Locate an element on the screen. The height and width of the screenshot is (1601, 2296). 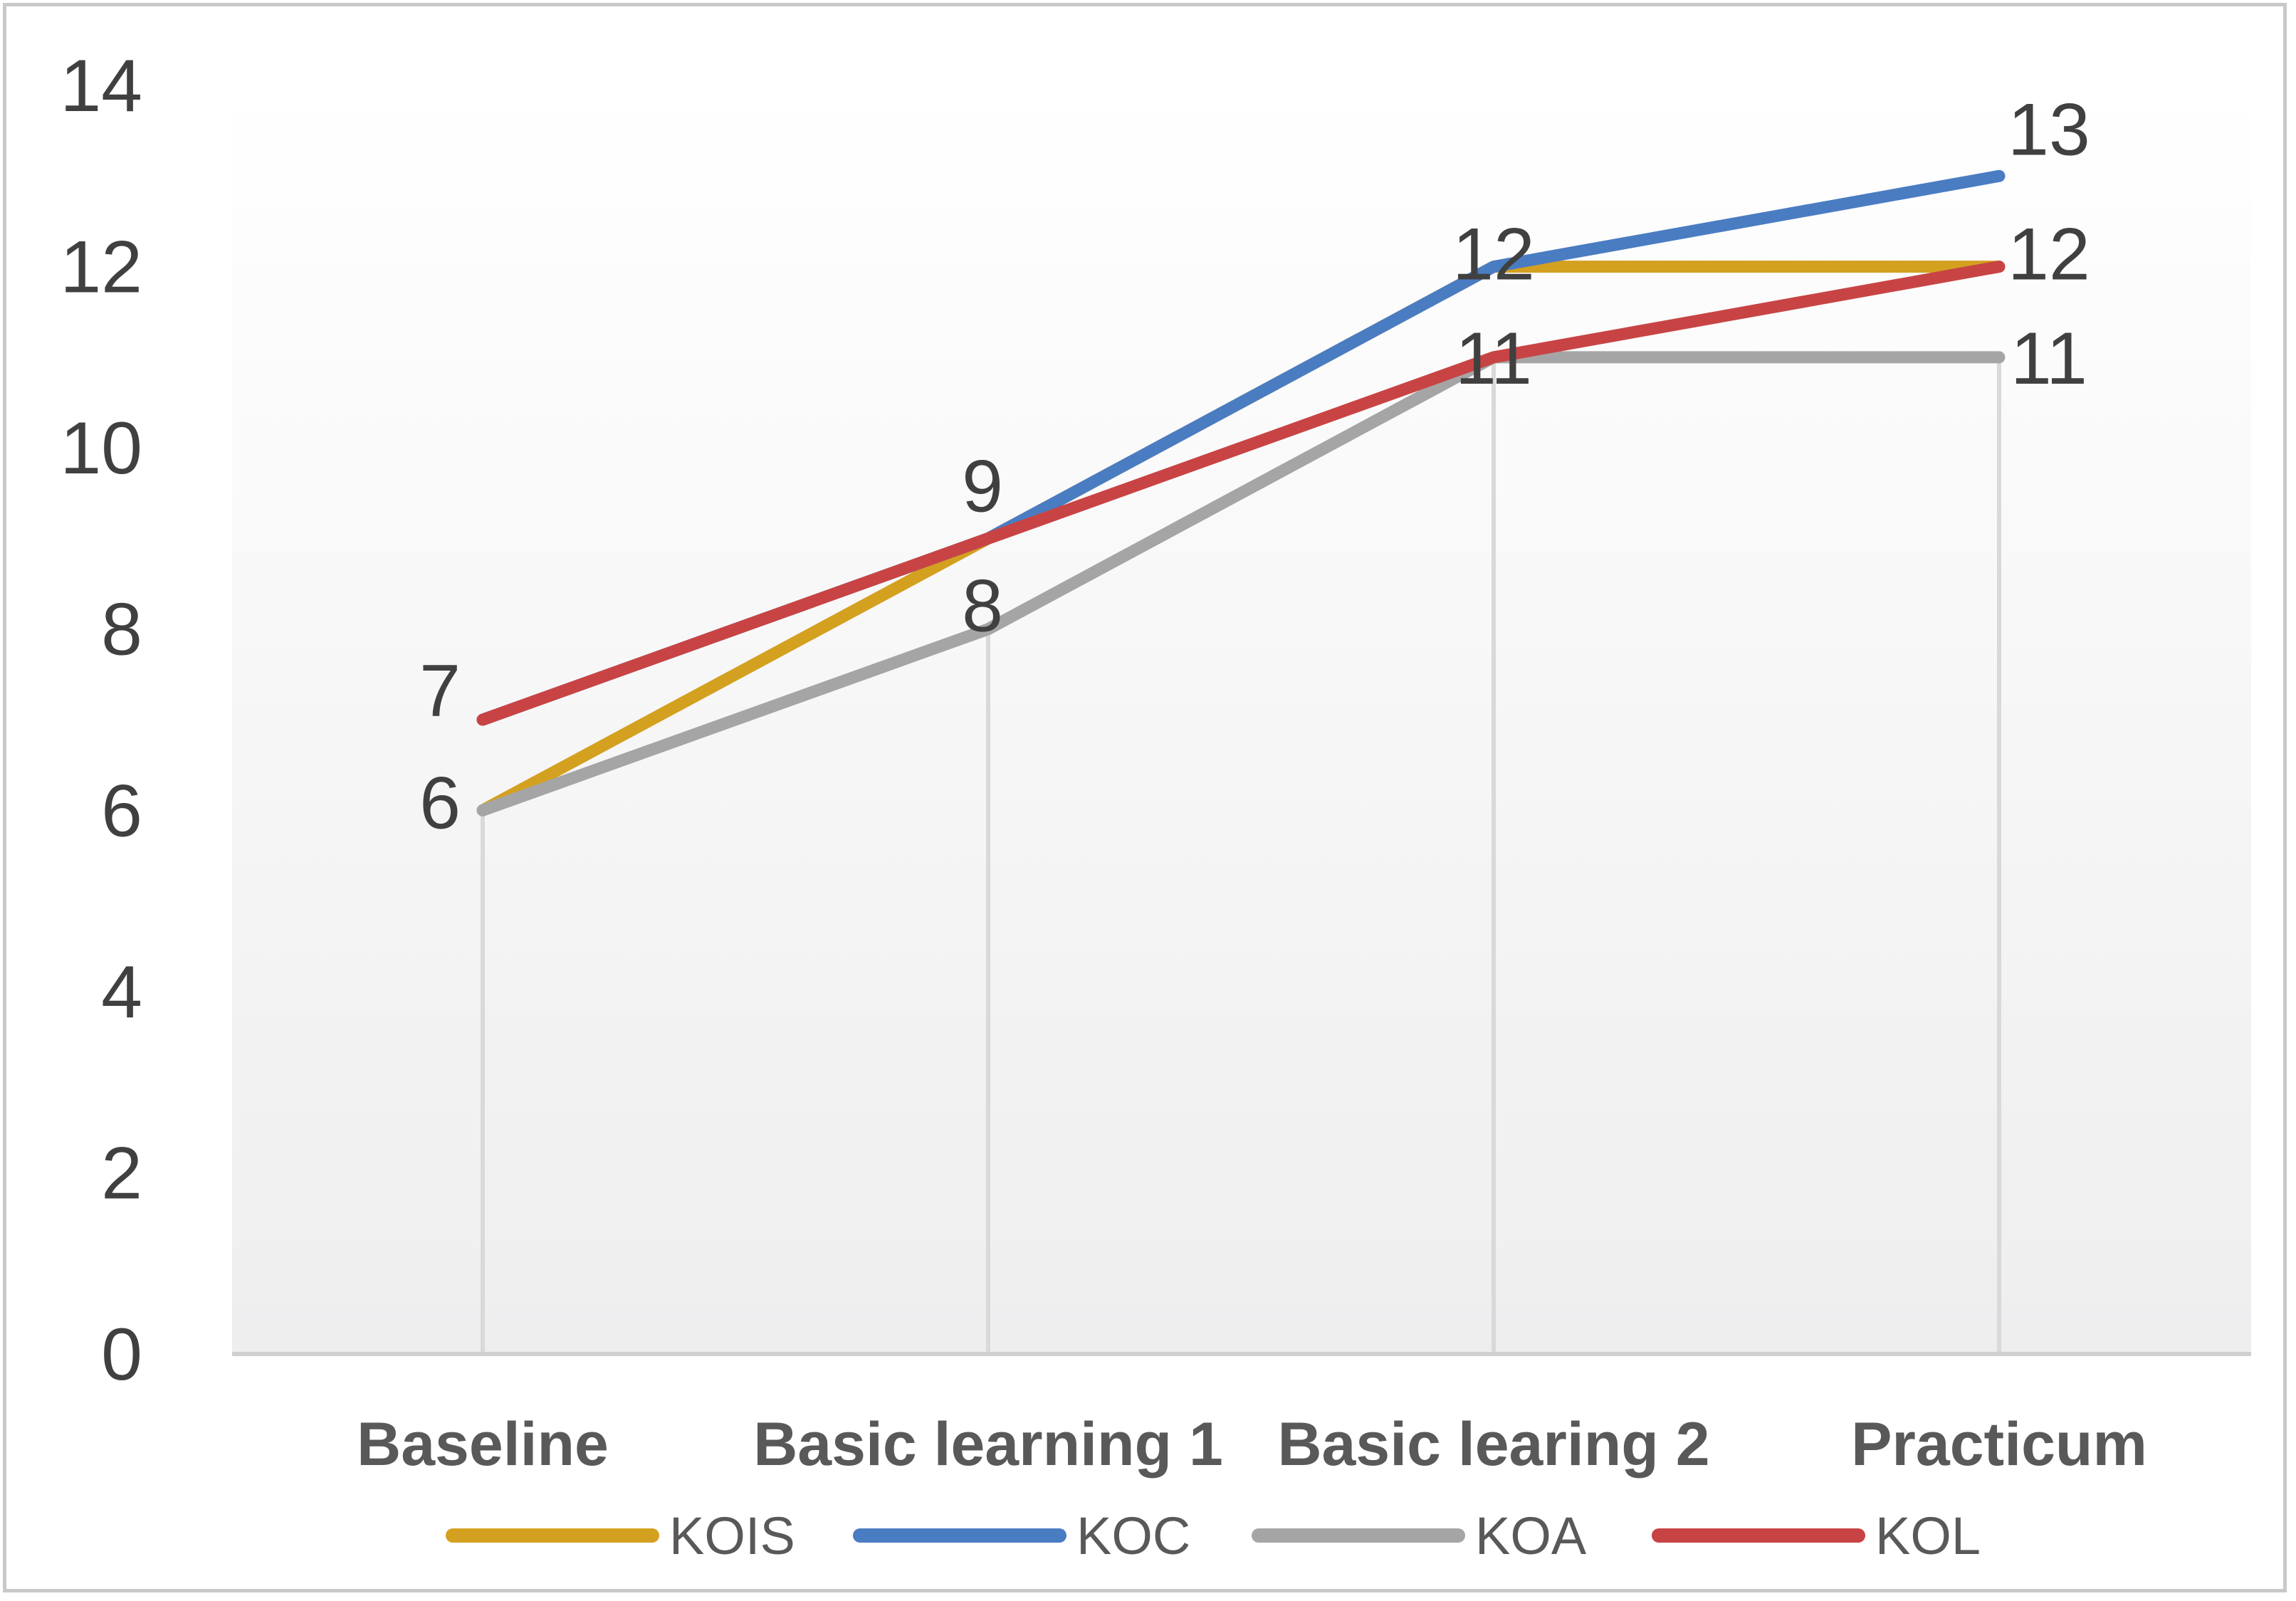
legend-label: KOIS is located at coordinates (732, 1535).